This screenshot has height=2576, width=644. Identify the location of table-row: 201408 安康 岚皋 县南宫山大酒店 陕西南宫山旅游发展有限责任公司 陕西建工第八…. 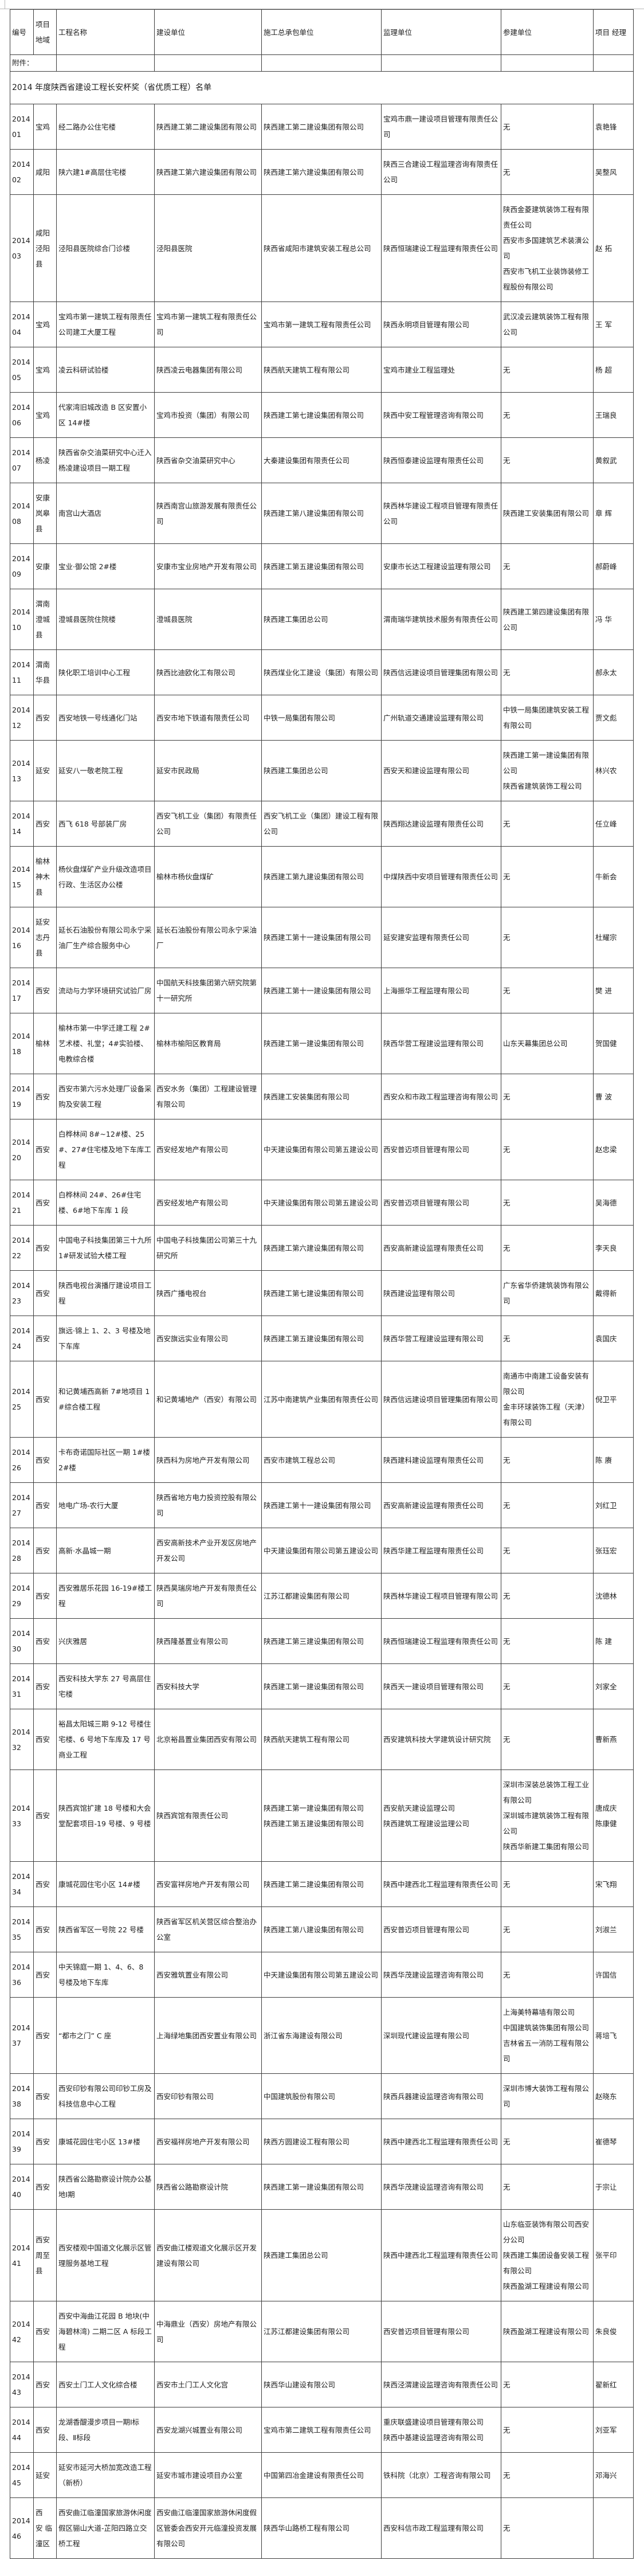
(322, 513).